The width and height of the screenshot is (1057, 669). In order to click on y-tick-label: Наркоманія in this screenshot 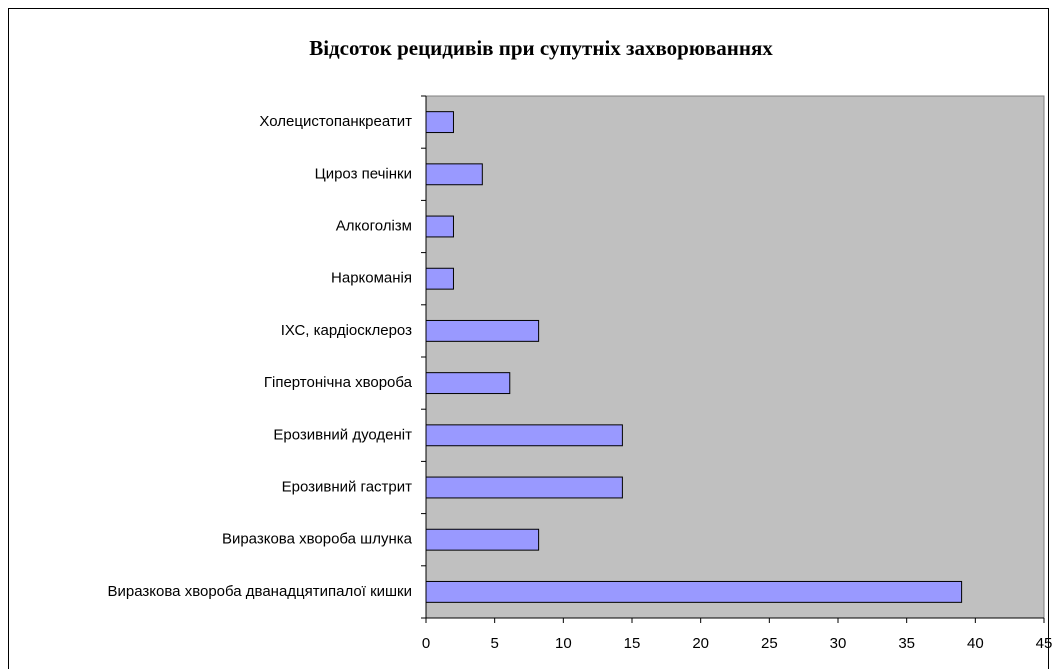, I will do `click(371, 278)`.